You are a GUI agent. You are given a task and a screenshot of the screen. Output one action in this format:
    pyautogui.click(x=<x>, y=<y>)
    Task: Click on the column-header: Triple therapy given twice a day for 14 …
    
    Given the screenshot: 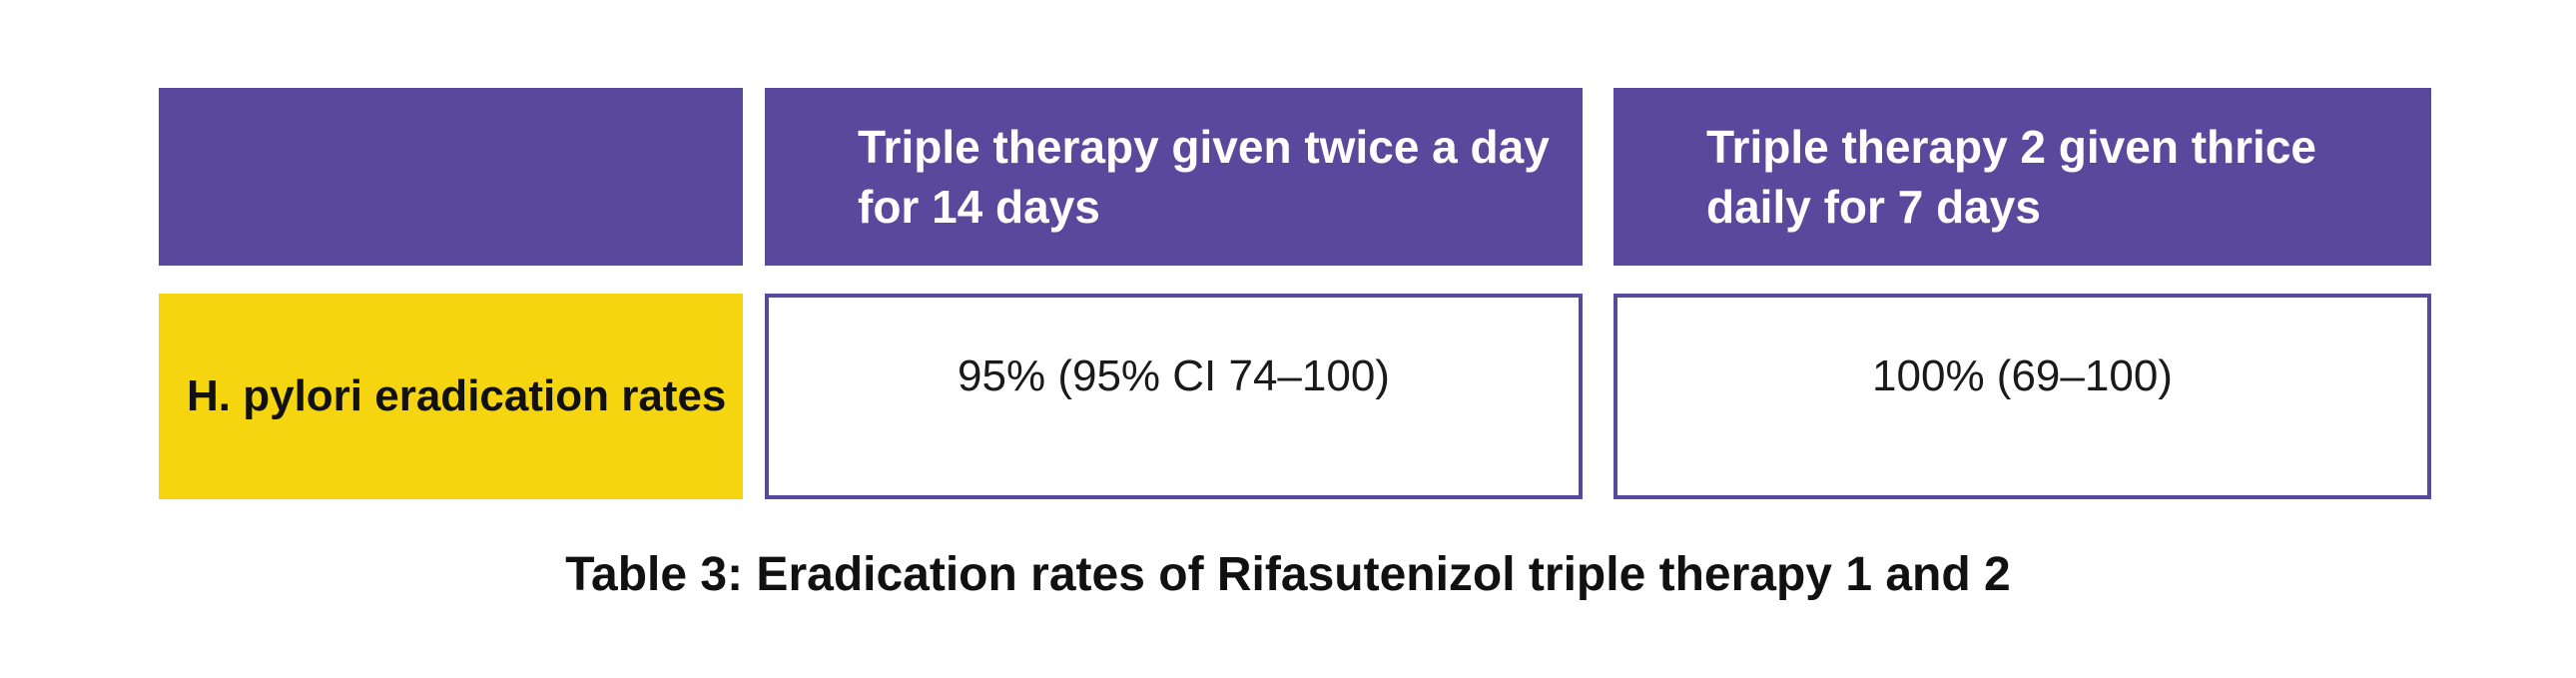 What is the action you would take?
    pyautogui.click(x=1174, y=177)
    